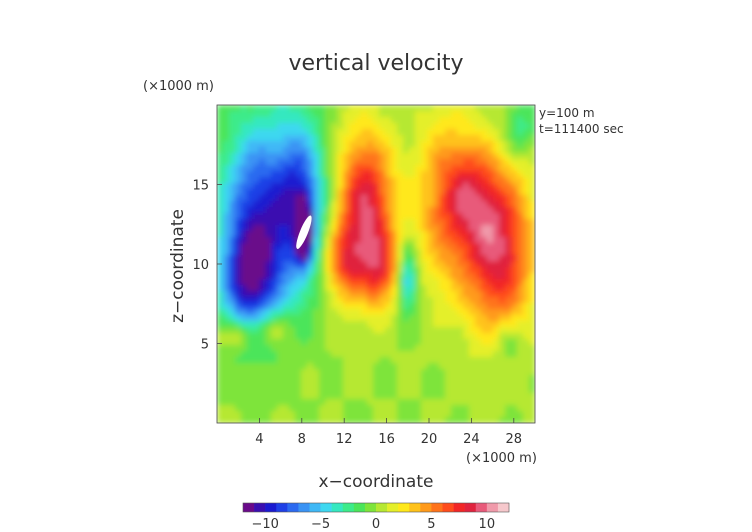 The image size is (752, 532). Describe the element at coordinates (481, 507) in the screenshot. I see `colorbar-swatch` at that location.